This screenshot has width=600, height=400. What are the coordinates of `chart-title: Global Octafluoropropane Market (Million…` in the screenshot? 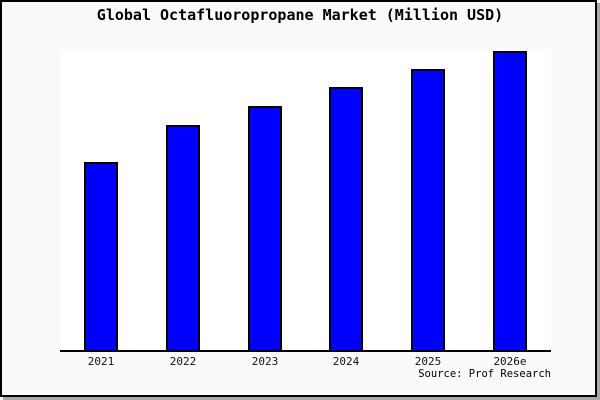 It's located at (300, 15).